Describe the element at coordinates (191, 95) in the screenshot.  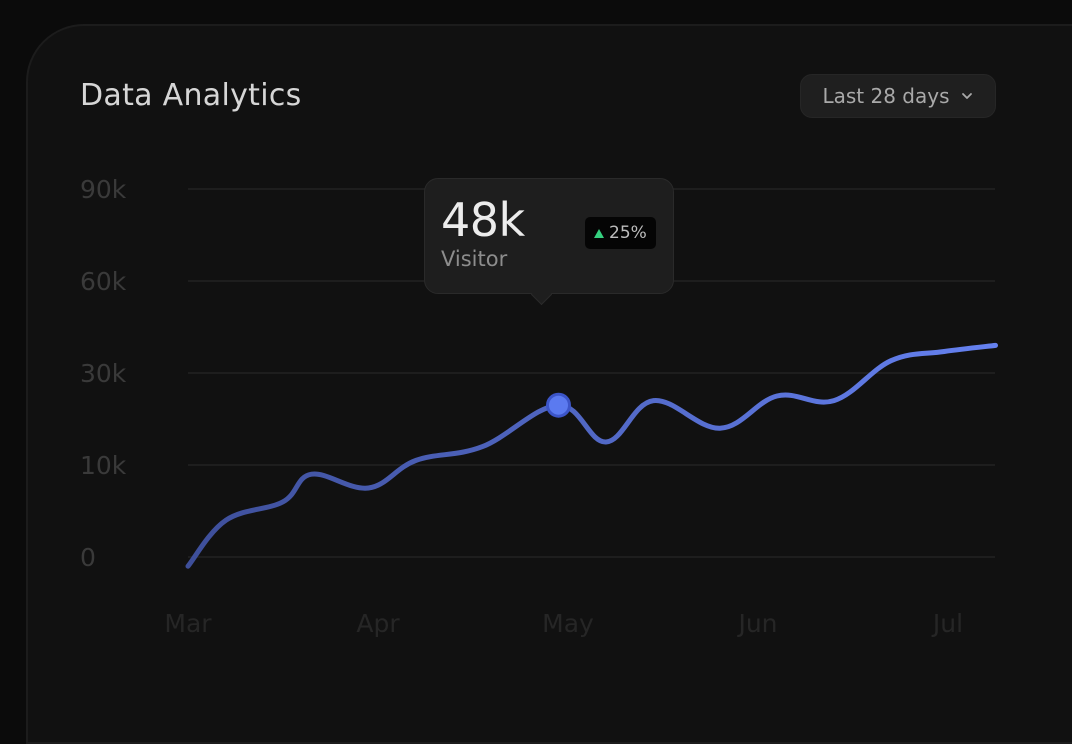
I see `card-title: Data Analytics` at that location.